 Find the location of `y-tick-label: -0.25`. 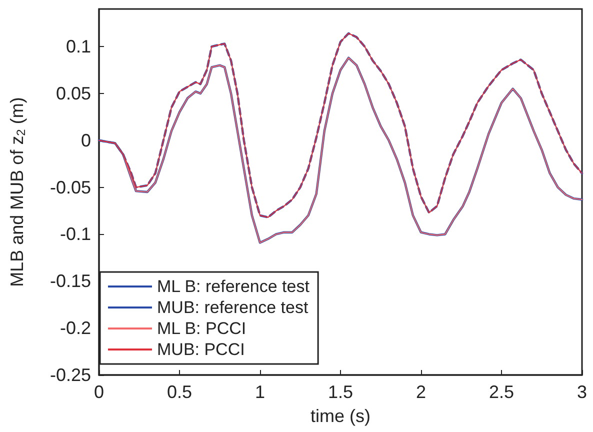

y-tick-label: -0.25 is located at coordinates (70, 375).